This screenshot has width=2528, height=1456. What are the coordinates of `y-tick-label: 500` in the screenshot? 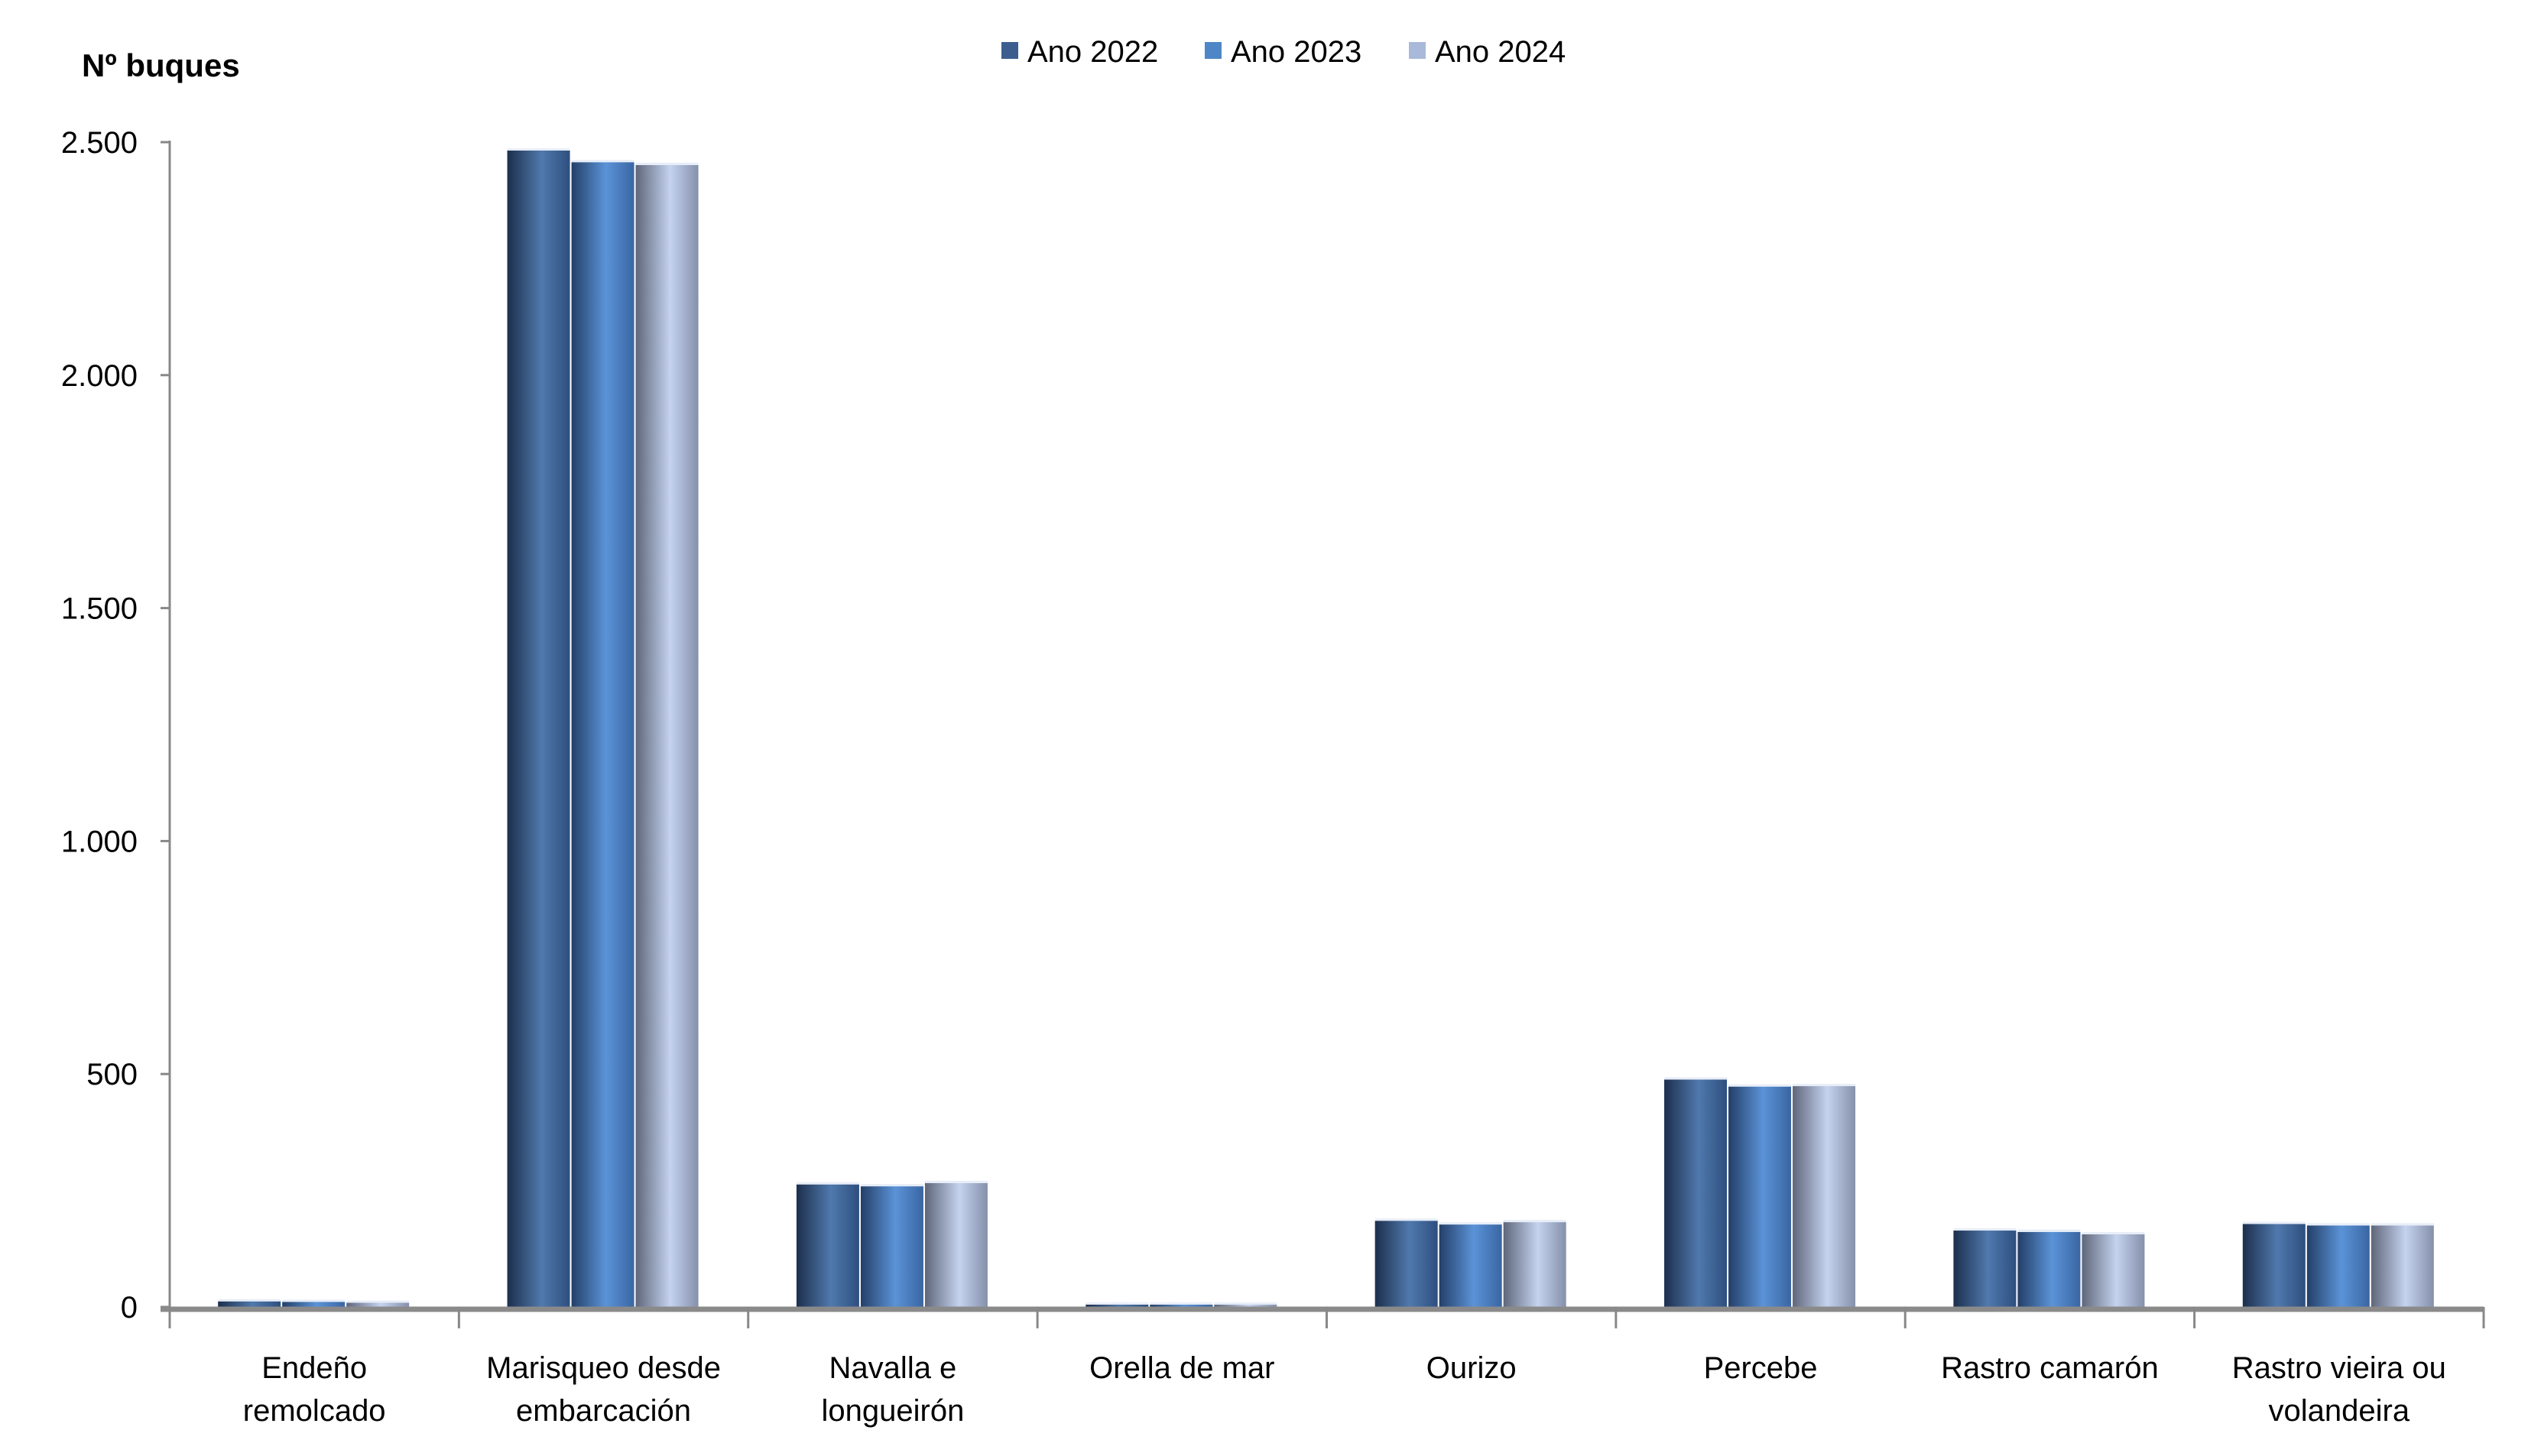 It's located at (112, 1074).